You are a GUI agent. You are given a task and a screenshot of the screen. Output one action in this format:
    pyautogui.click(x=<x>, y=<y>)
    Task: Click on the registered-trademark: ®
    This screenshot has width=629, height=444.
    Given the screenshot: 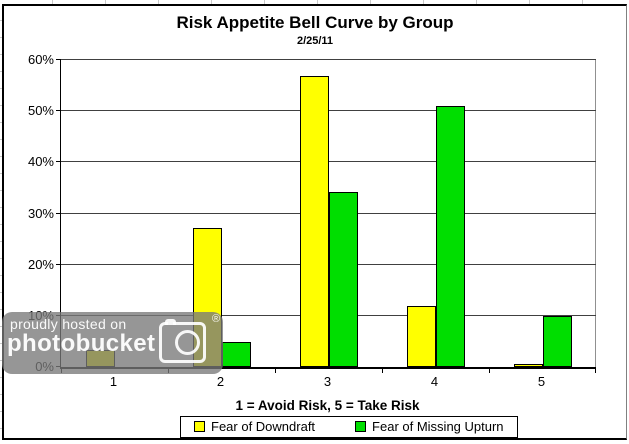 What is the action you would take?
    pyautogui.click(x=216, y=319)
    